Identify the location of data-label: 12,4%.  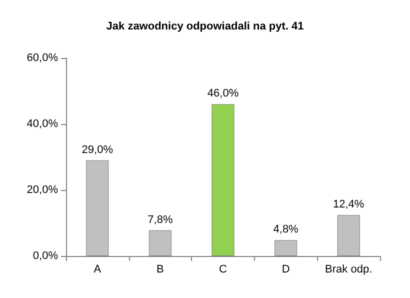
(348, 204).